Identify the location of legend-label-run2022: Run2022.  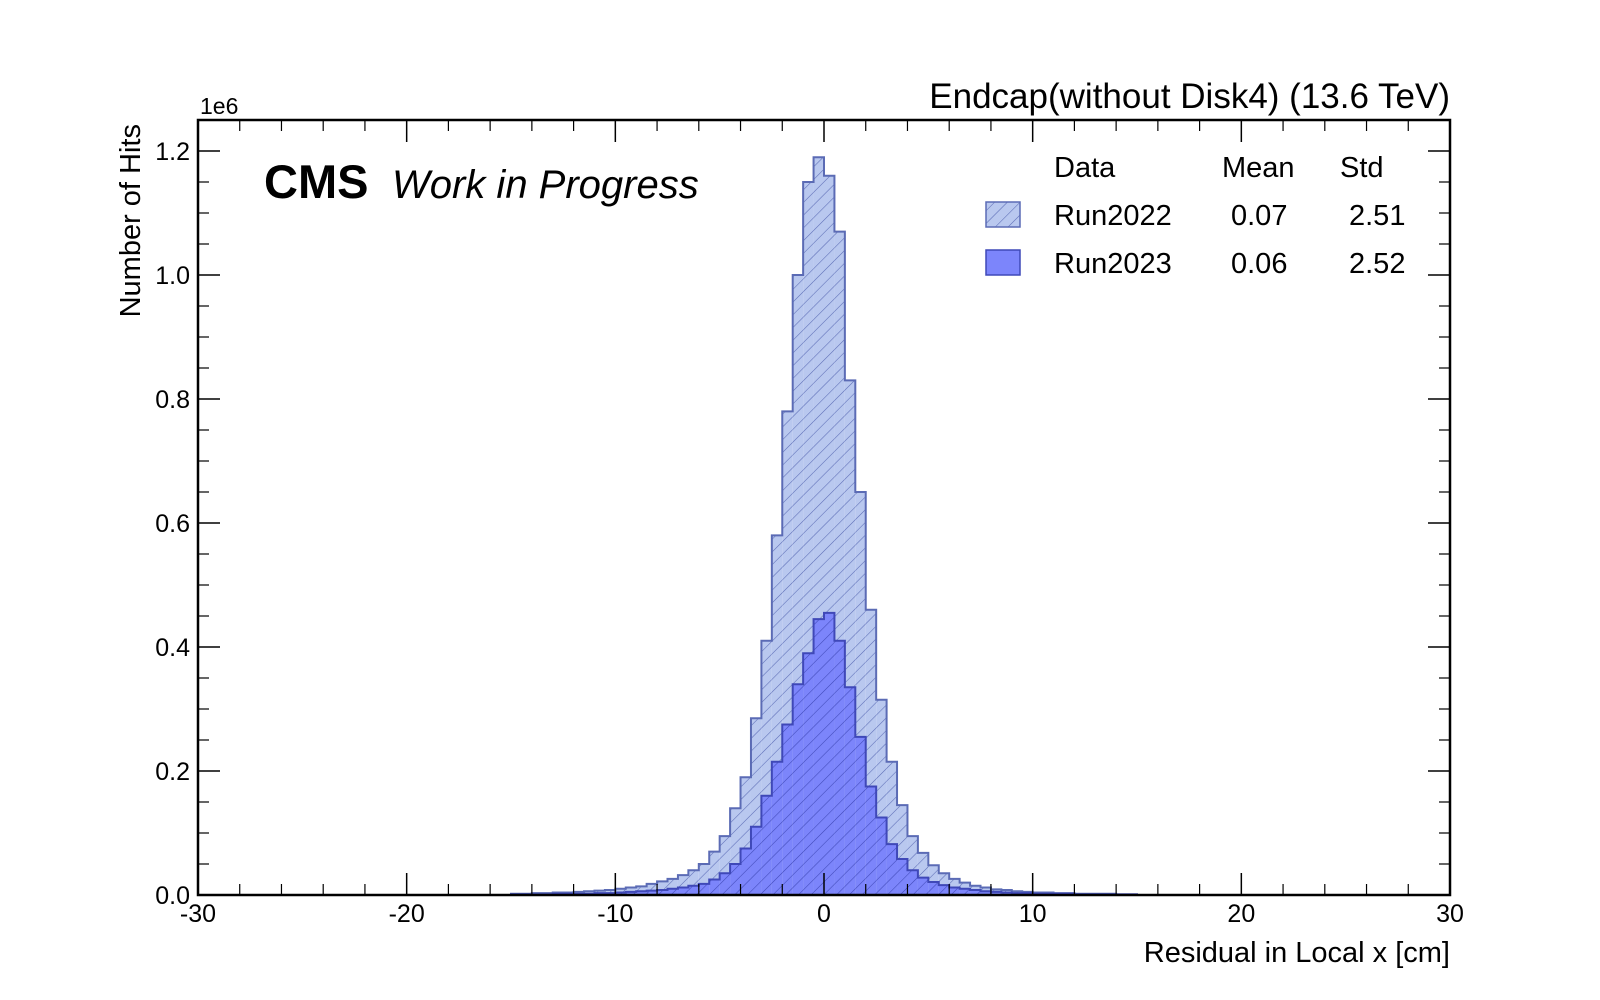
(1113, 216).